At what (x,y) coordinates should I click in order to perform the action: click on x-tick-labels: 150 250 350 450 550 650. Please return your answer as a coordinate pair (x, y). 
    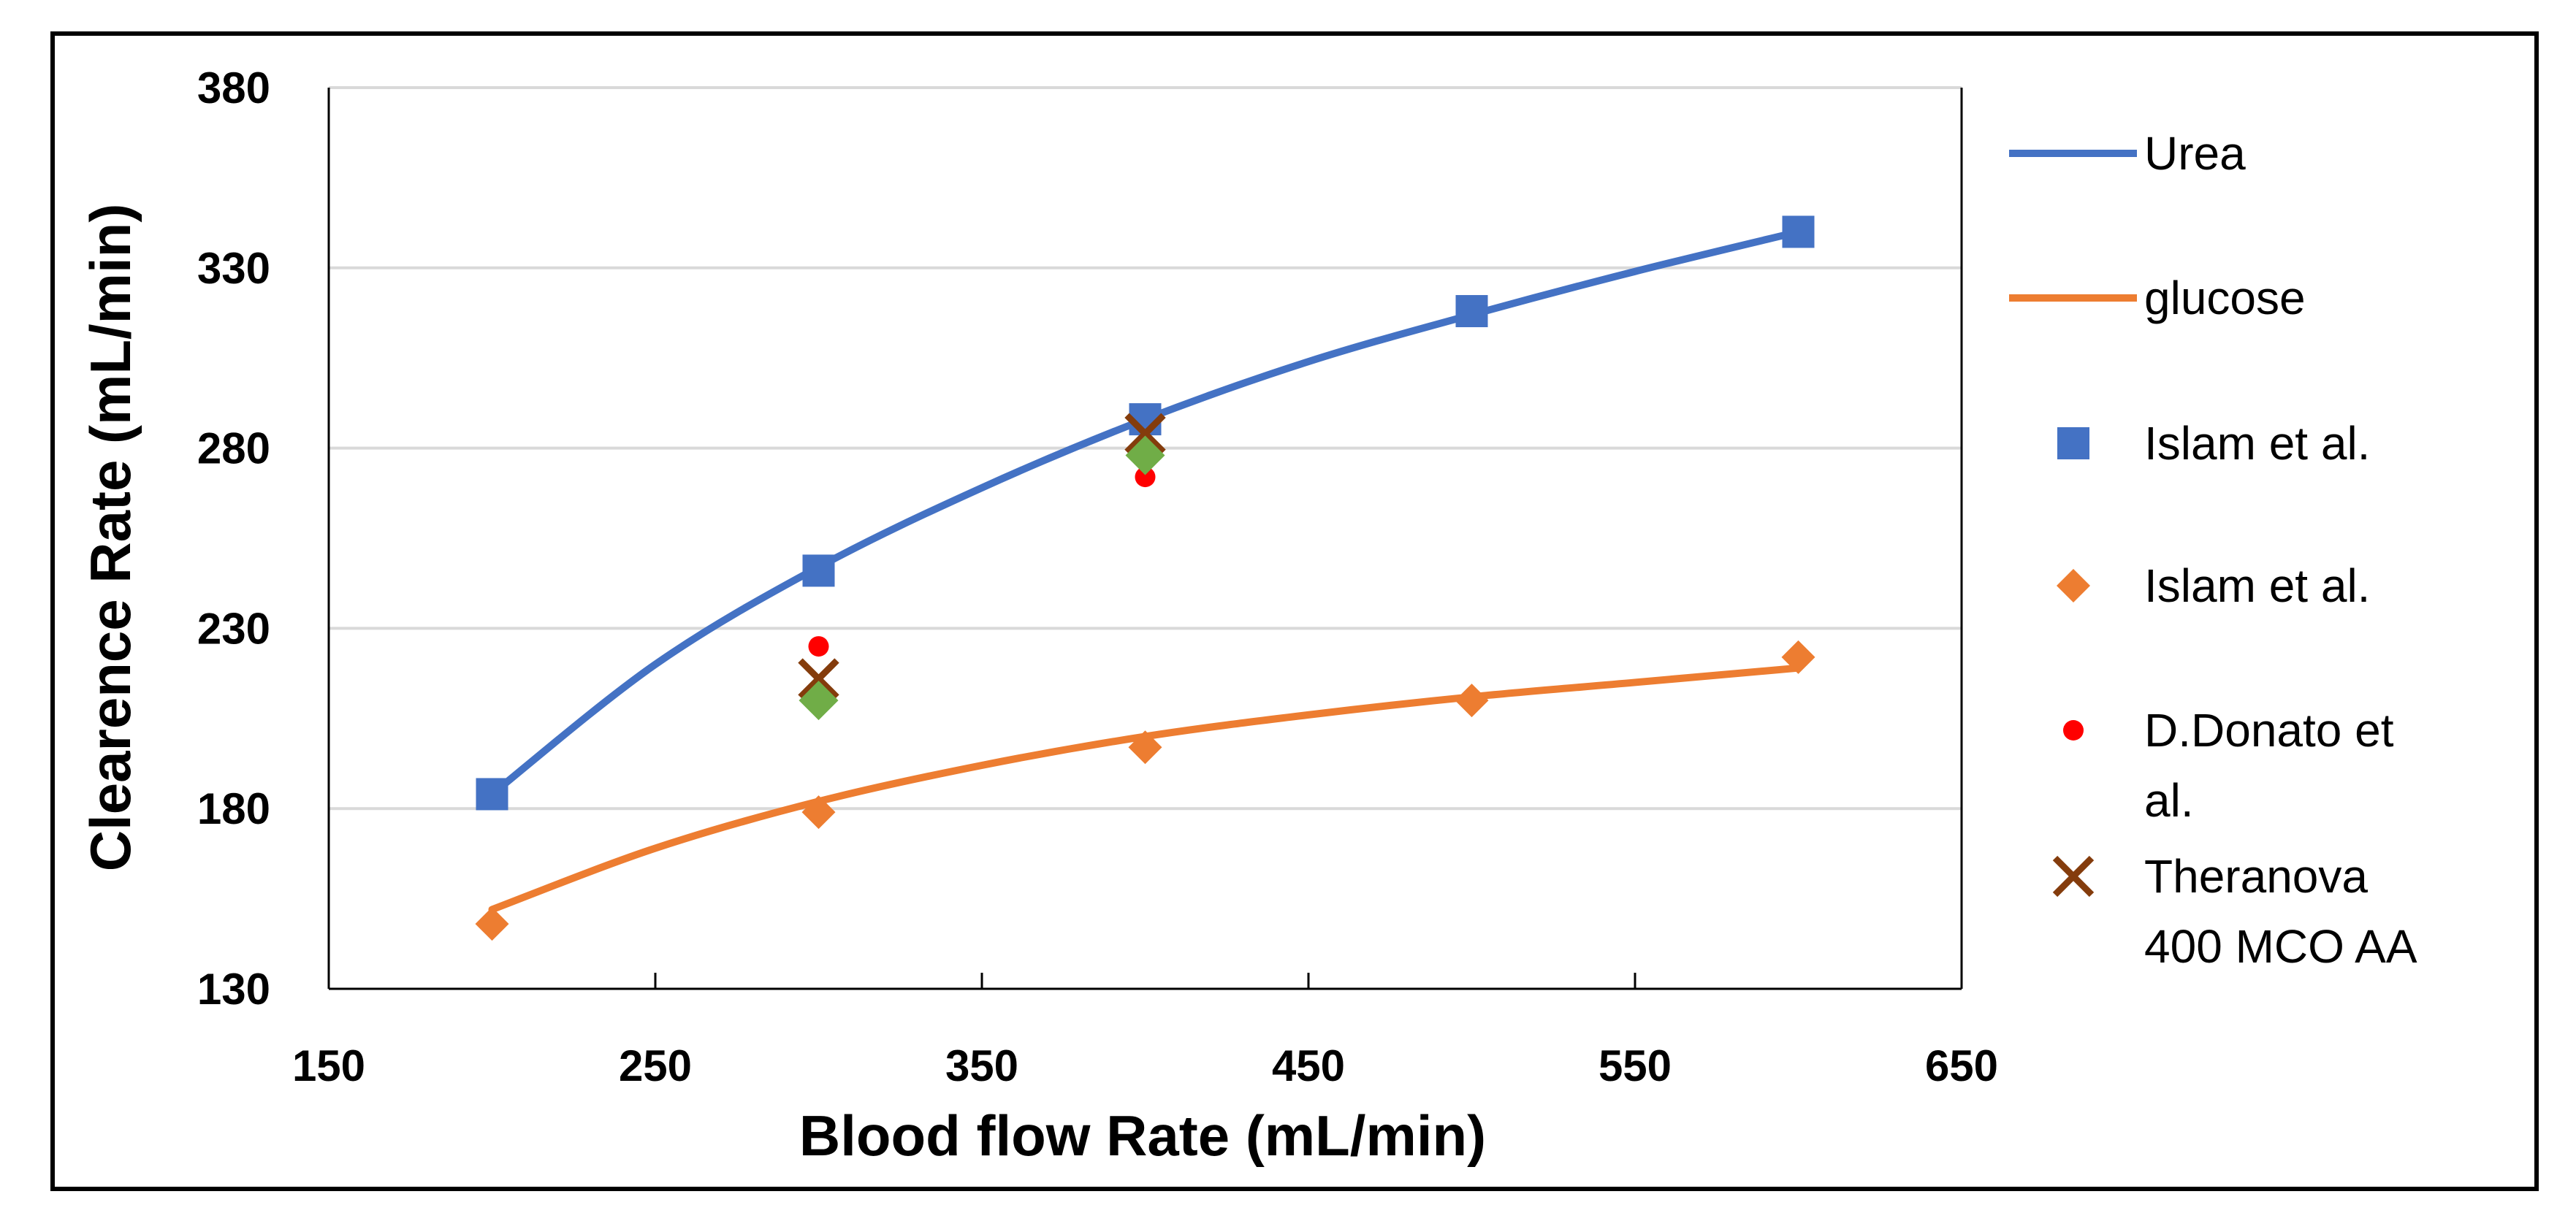
    Looking at the image, I should click on (1145, 1065).